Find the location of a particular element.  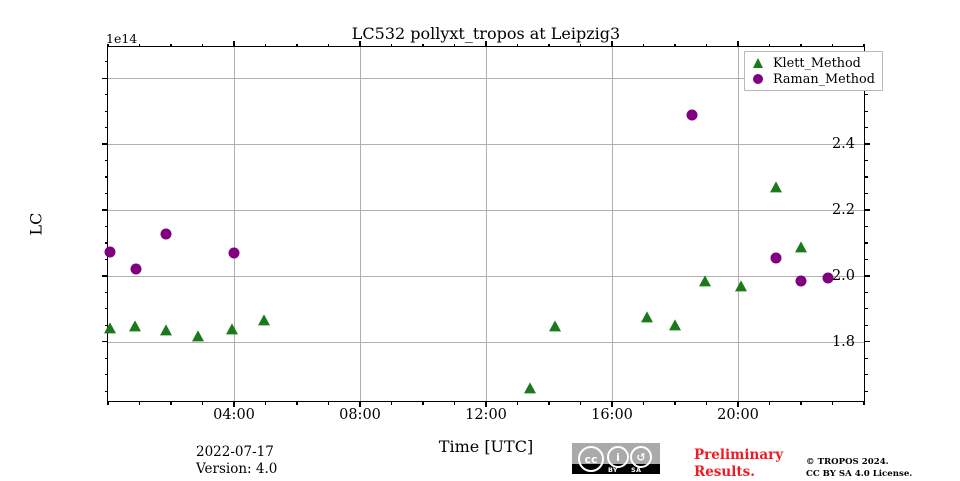

cc-by-label: BY is located at coordinates (613, 470).